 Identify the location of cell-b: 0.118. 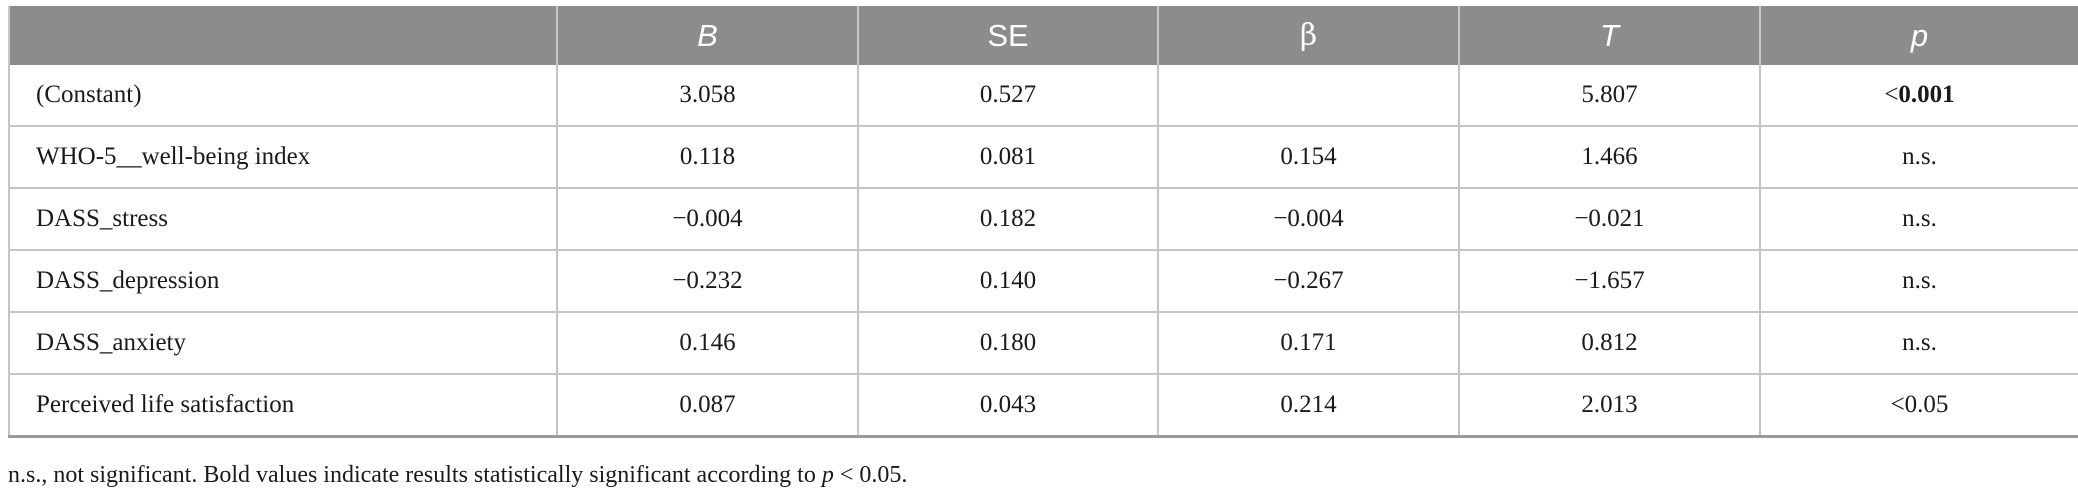
(707, 157).